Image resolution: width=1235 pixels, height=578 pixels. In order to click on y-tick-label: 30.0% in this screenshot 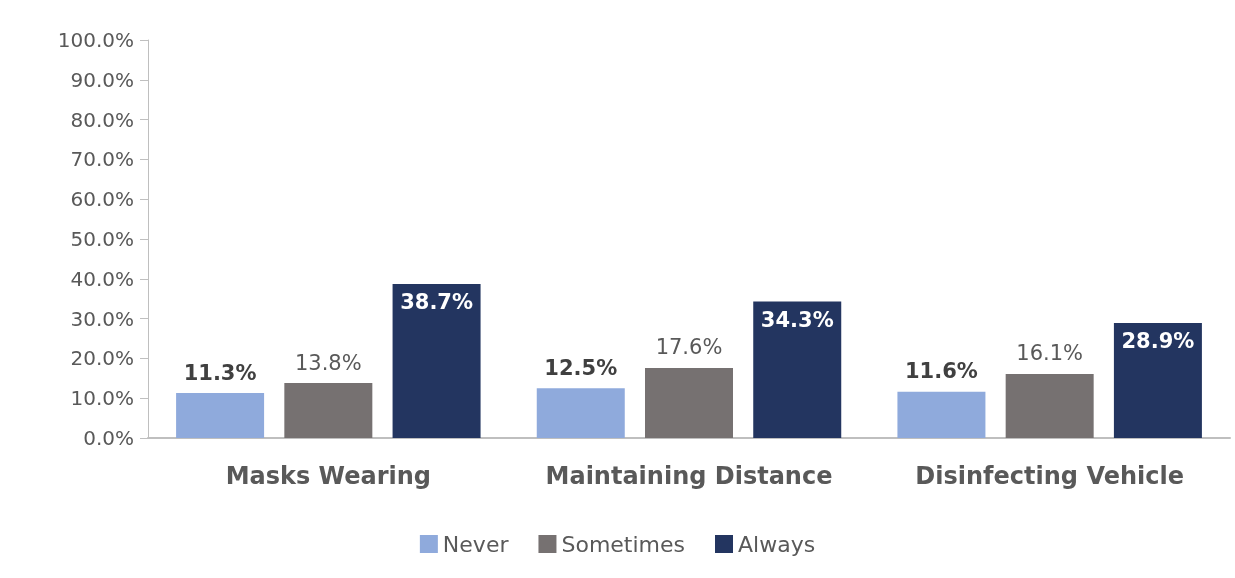, I will do `click(102, 318)`.